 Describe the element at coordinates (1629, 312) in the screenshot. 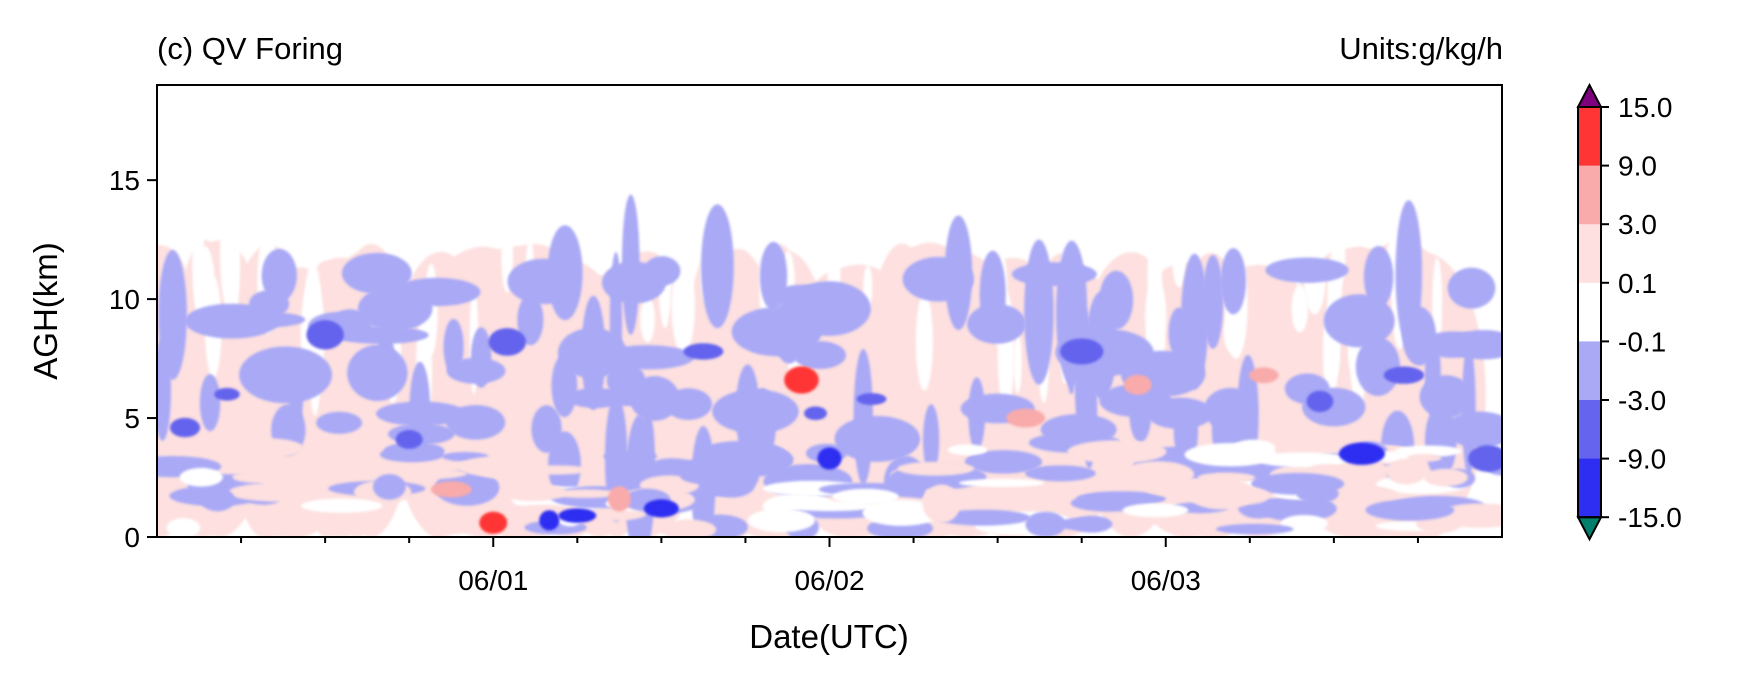

I see `colorbar: 15.0 9.0 3.0 0.1 -0.1 -3.0 -9.0 -15.0` at that location.